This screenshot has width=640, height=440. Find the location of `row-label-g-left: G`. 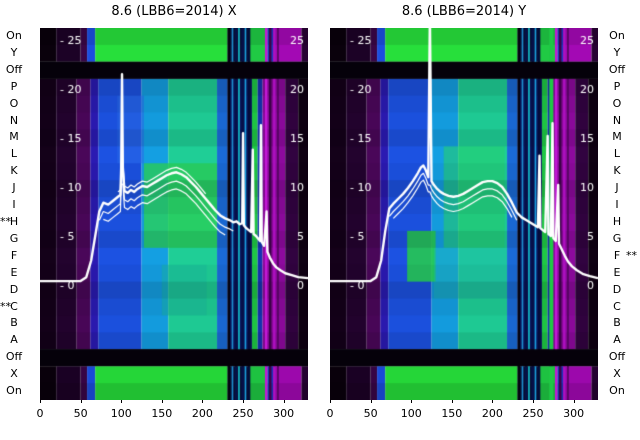

row-label-g-left: G is located at coordinates (19, 239).